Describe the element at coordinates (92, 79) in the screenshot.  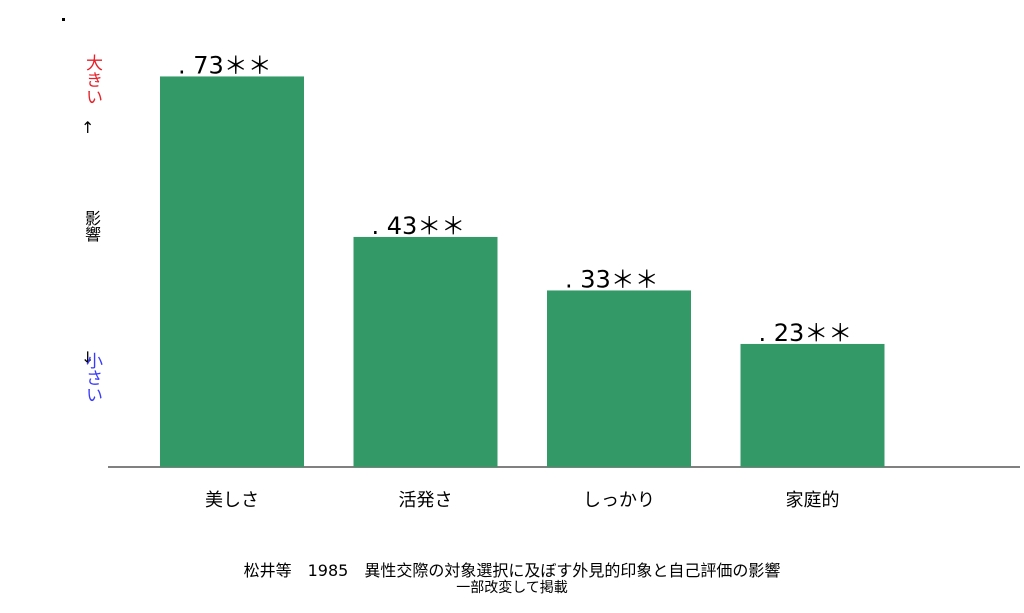
I see `y-label-large: 大きい` at that location.